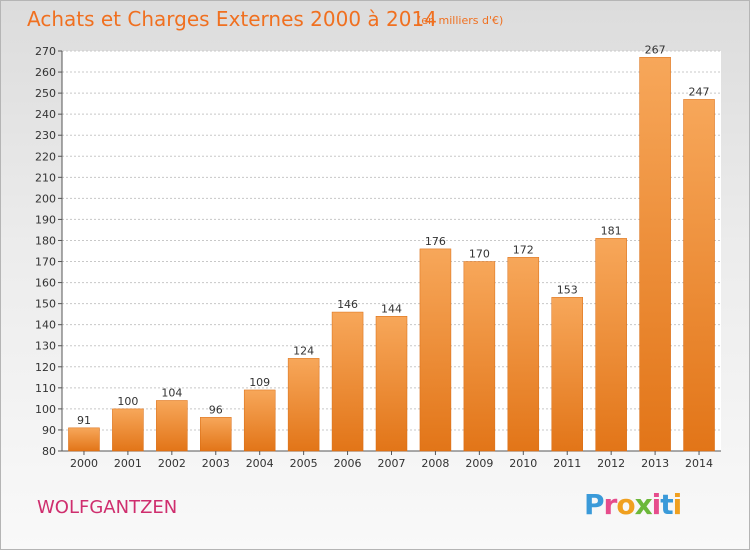 This screenshot has height=550, width=750. What do you see at coordinates (45, 177) in the screenshot?
I see `y-tick-label: 210` at bounding box center [45, 177].